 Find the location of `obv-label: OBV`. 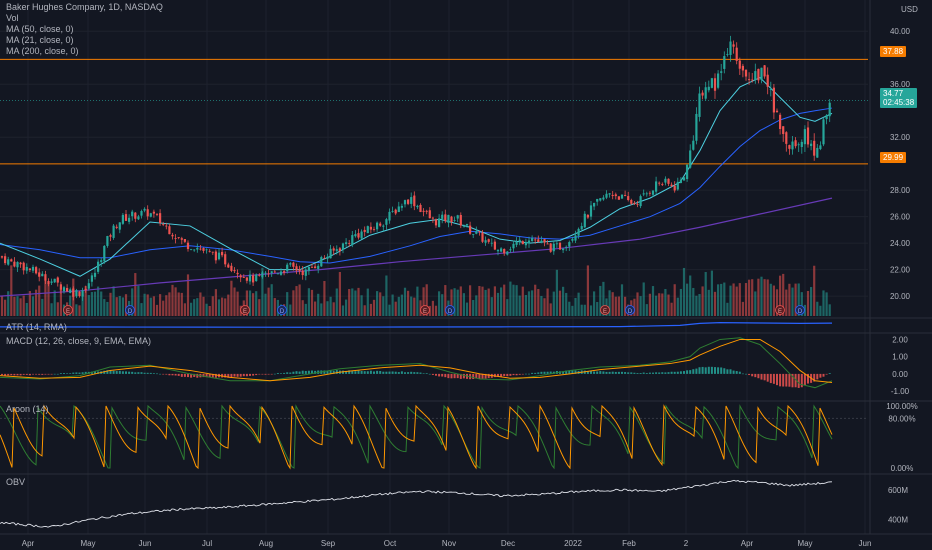

obv-label: OBV is located at coordinates (16, 482).